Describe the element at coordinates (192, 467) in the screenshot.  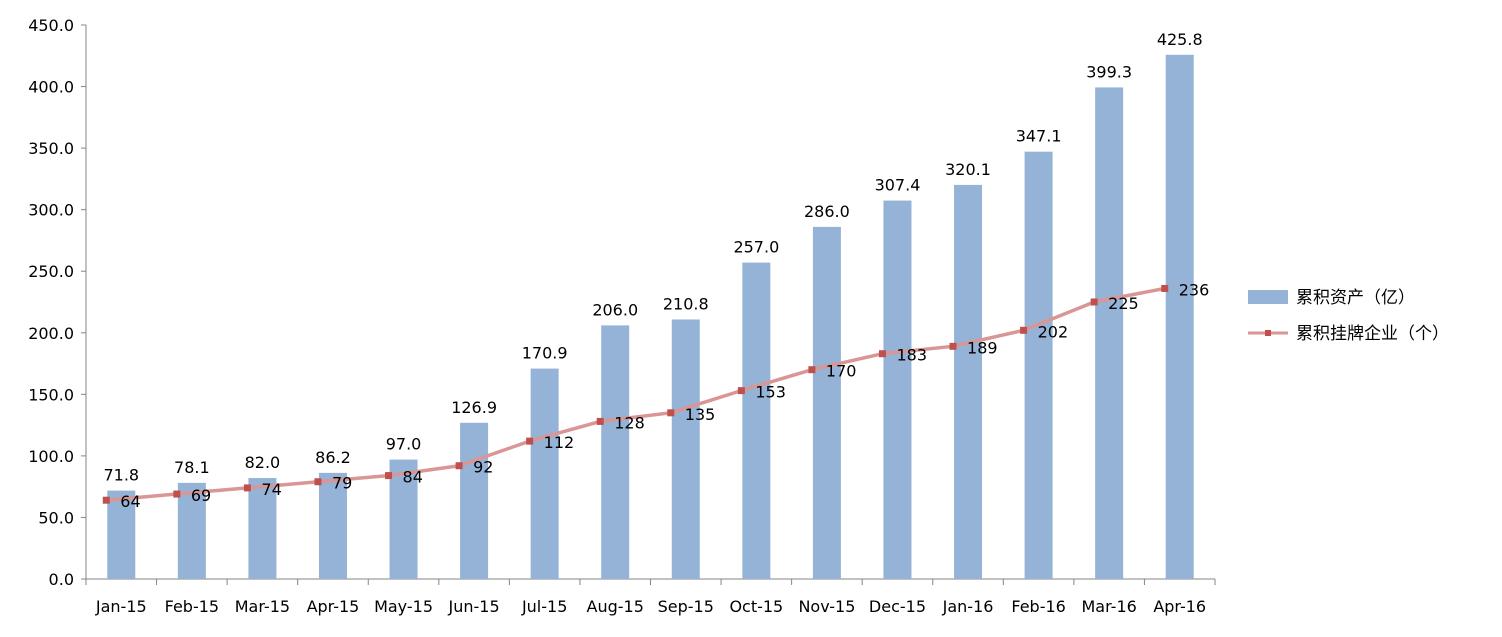
I see `bar-data-label: 78.1` at that location.